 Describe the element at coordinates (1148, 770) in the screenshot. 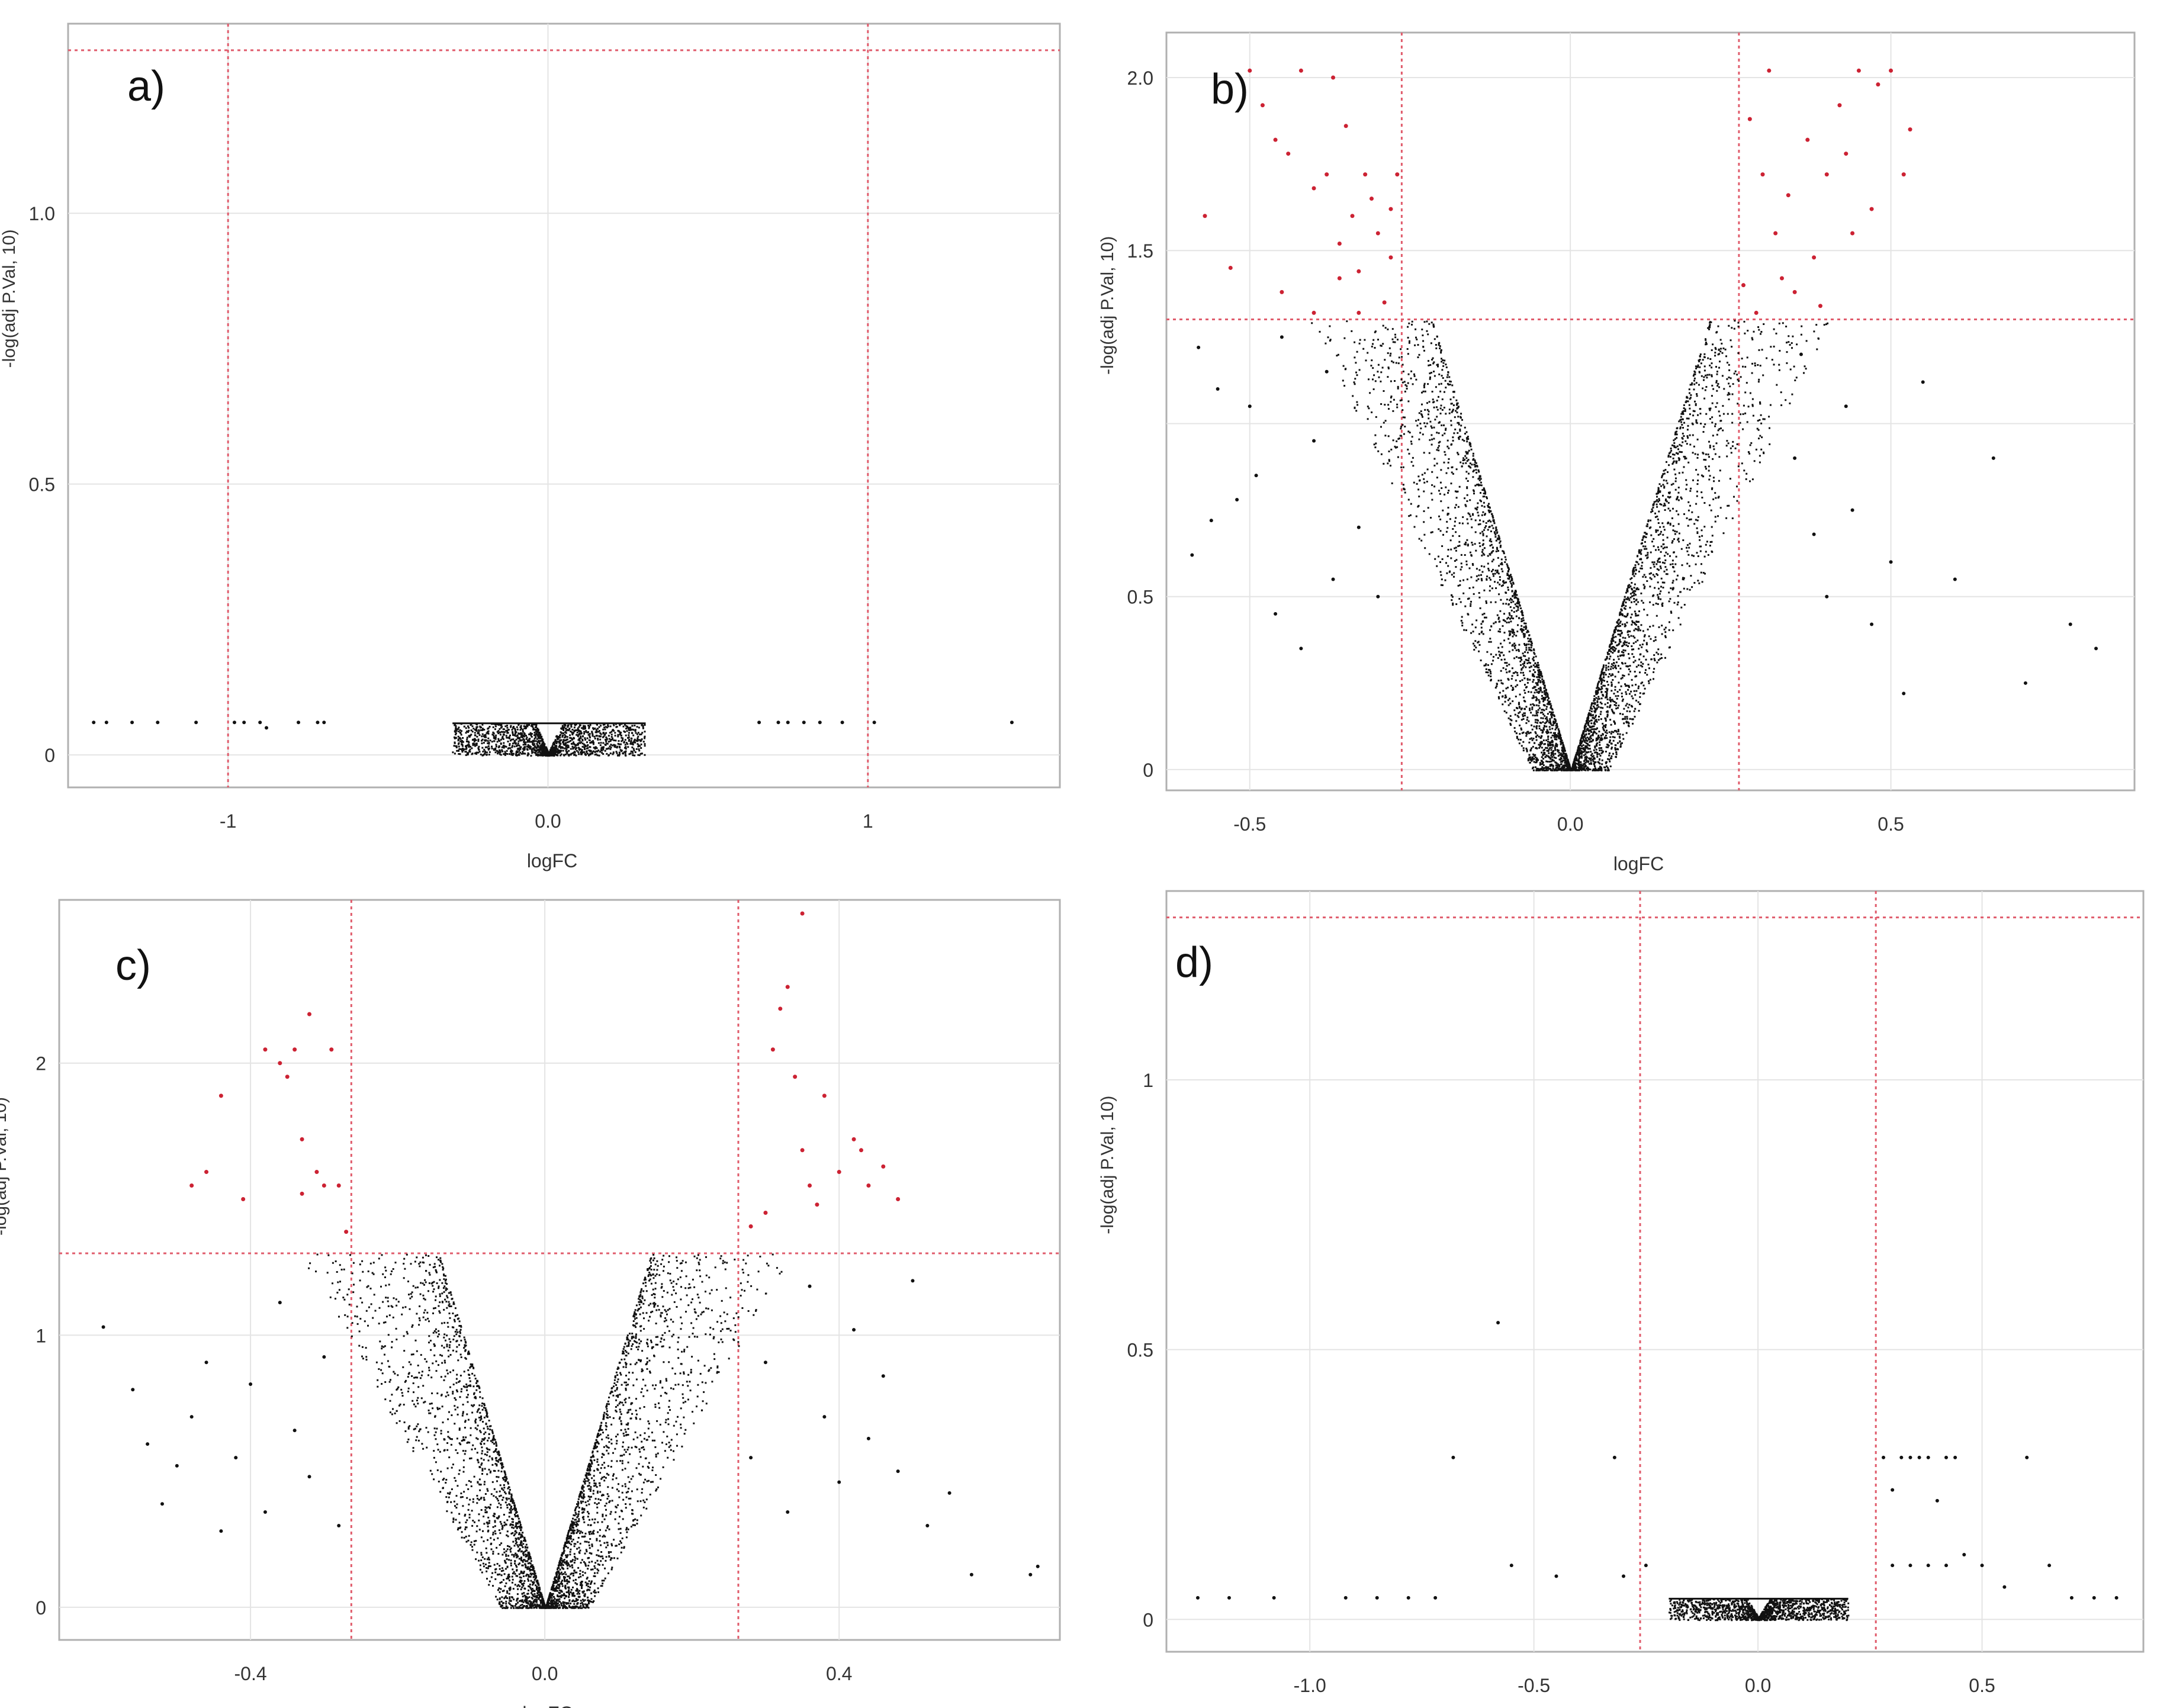

I see `y-tick-label: 0` at that location.